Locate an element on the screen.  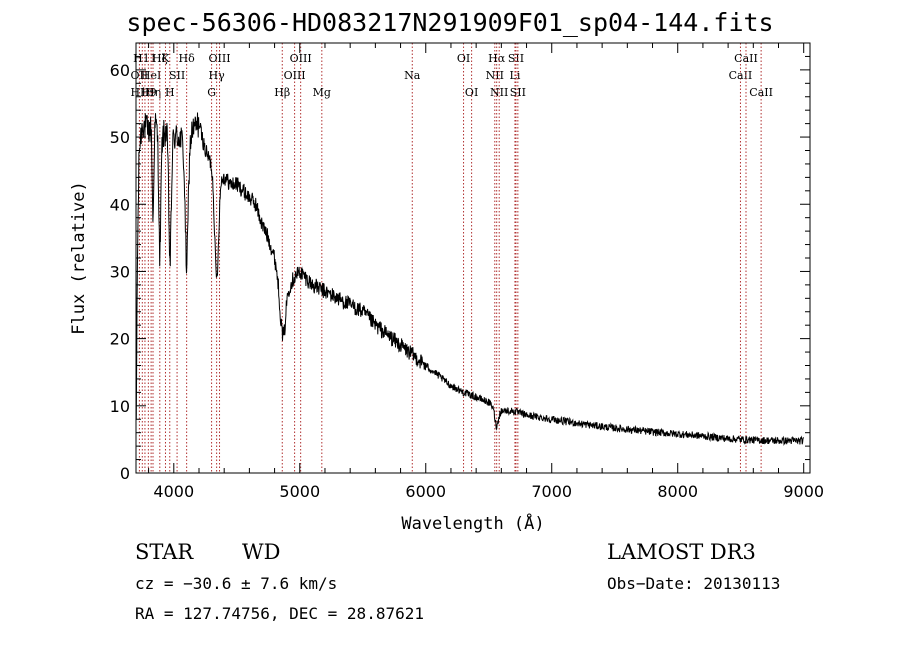
line-marker-label: Mg is located at coordinates (322, 92).